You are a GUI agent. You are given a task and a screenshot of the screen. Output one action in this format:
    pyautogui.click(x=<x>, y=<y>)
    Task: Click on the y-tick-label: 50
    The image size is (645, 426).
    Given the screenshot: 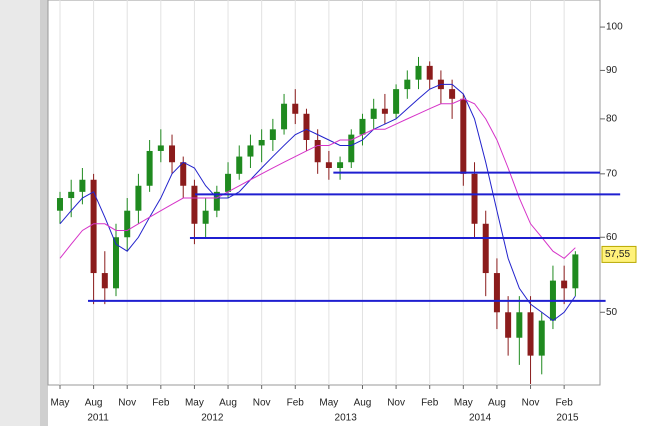 What is the action you would take?
    pyautogui.click(x=612, y=312)
    